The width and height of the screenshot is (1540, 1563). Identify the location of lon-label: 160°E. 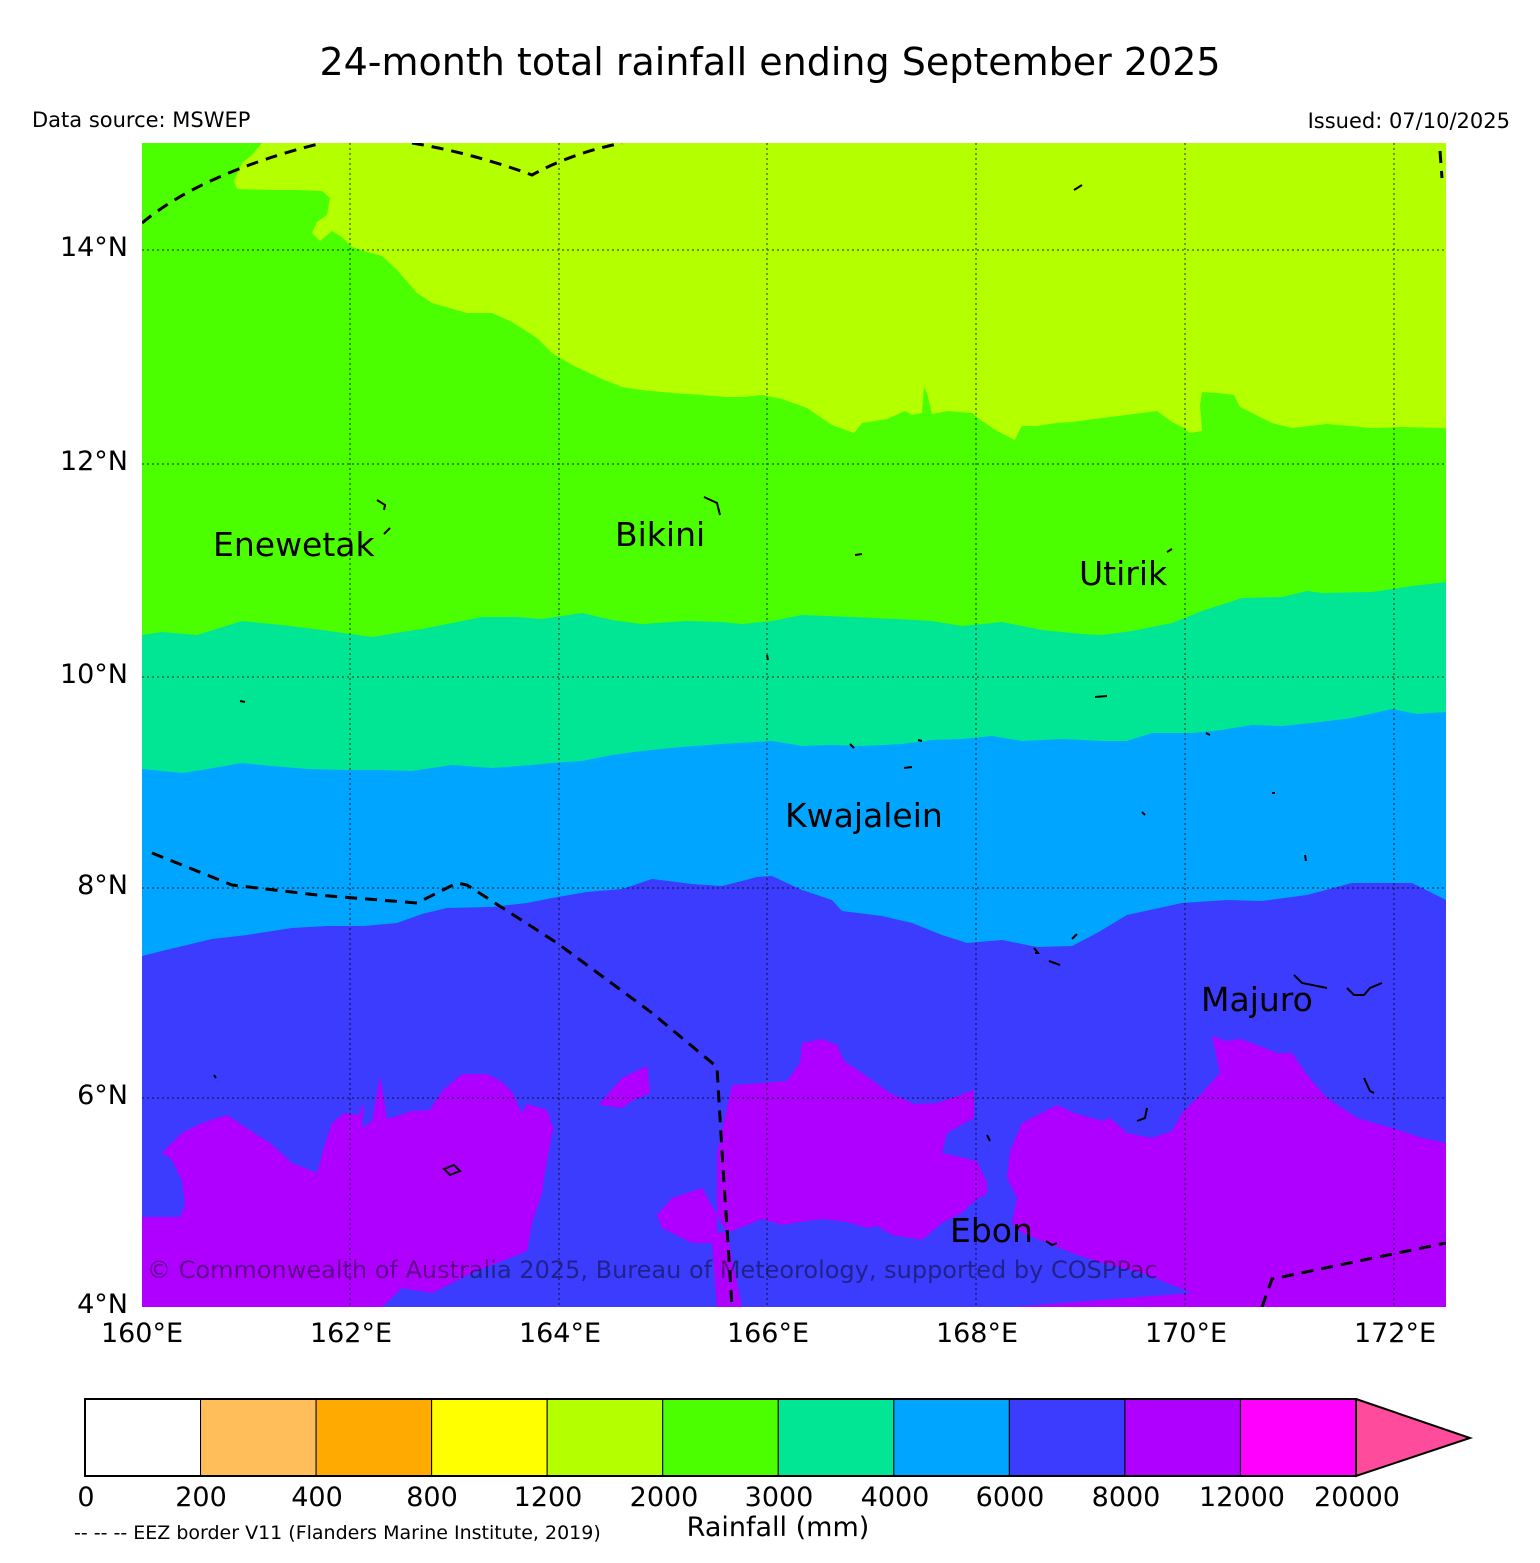
(142, 1333).